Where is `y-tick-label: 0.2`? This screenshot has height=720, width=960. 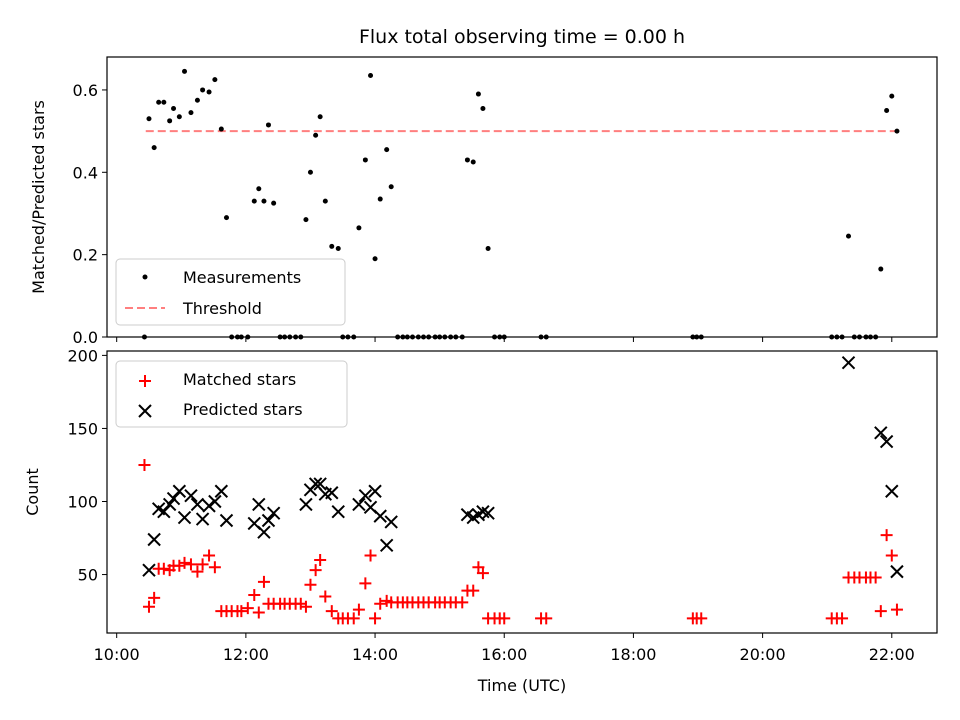 y-tick-label: 0.2 is located at coordinates (85, 255).